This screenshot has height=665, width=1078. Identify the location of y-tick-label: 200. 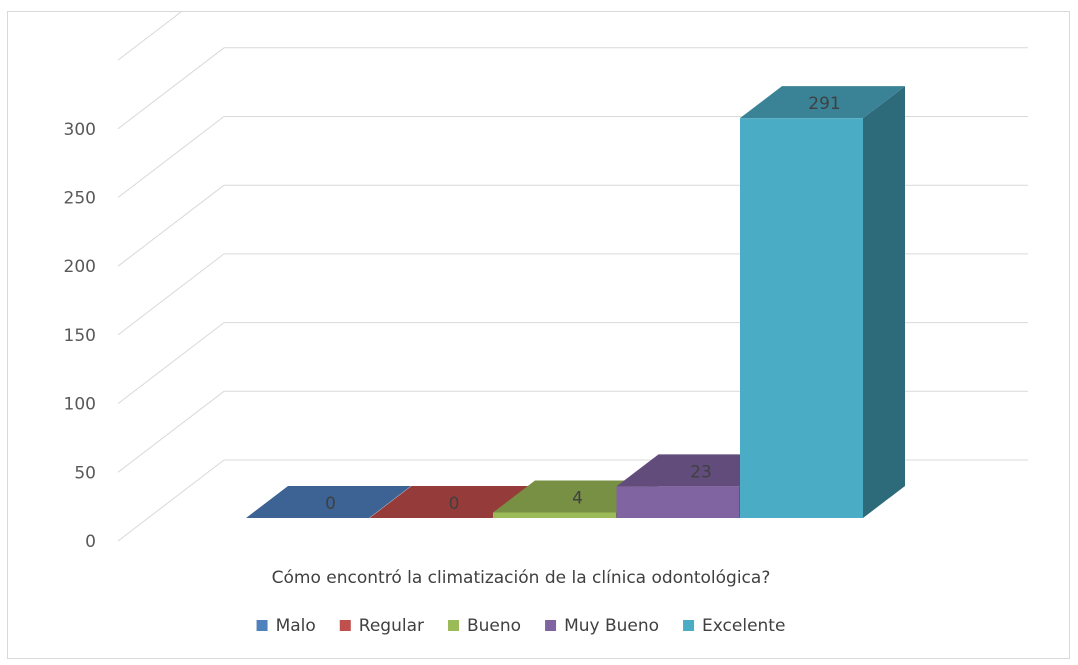
(80, 267).